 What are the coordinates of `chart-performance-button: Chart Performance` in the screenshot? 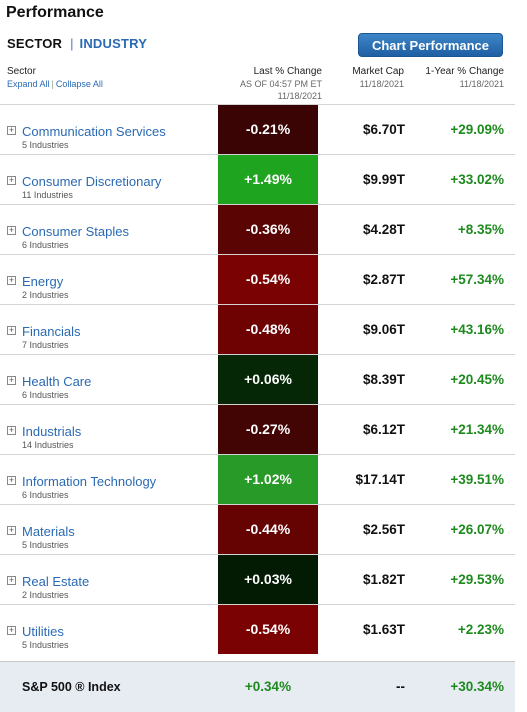 It's located at (430, 45).